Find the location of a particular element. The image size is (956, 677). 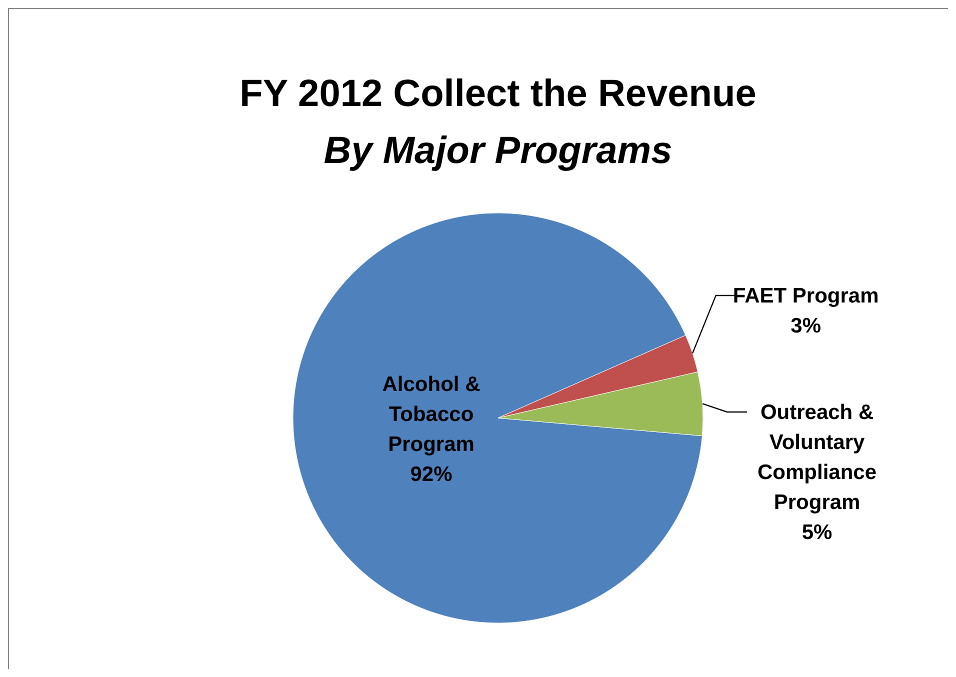

data-label: 5% is located at coordinates (817, 532).